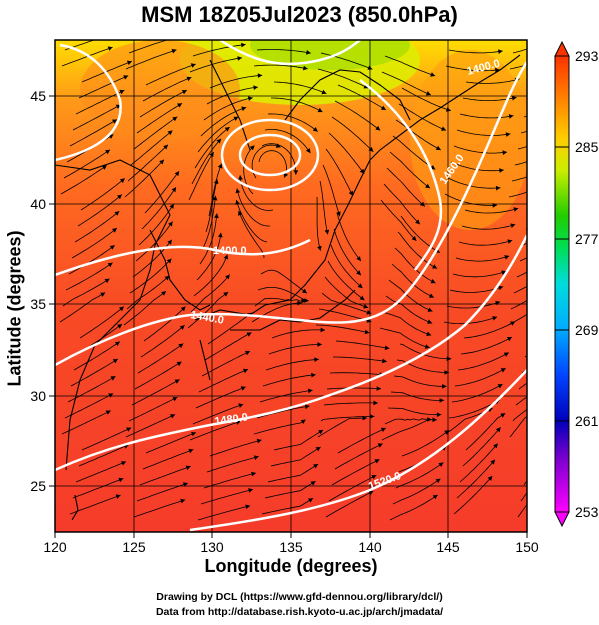 This screenshot has width=599, height=625. What do you see at coordinates (562, 48) in the screenshot?
I see `colorbar-top-arrow` at bounding box center [562, 48].